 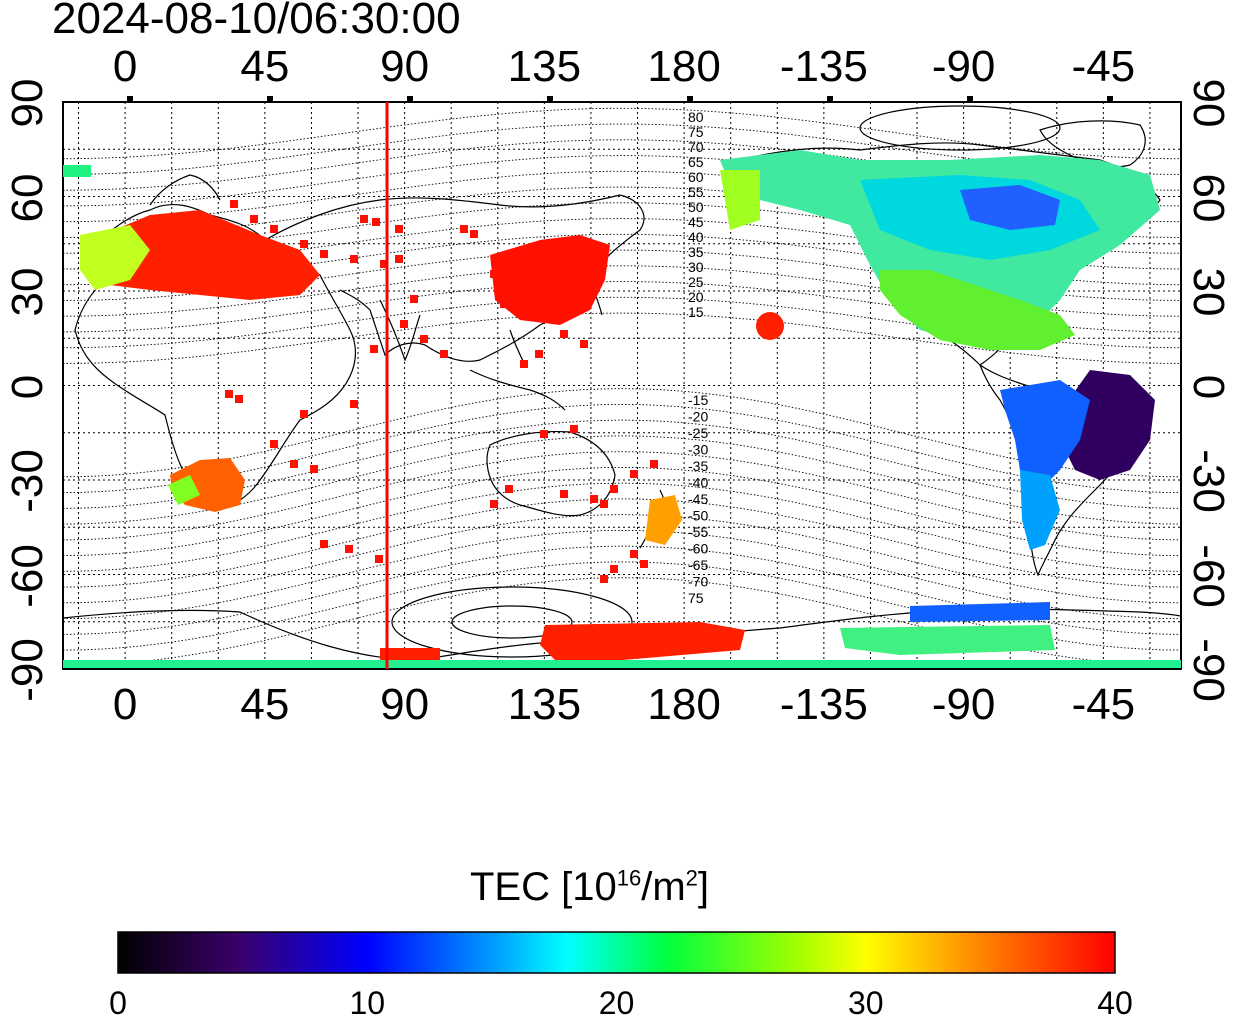 What do you see at coordinates (696, 192) in the screenshot?
I see `contour-label-north: 55` at bounding box center [696, 192].